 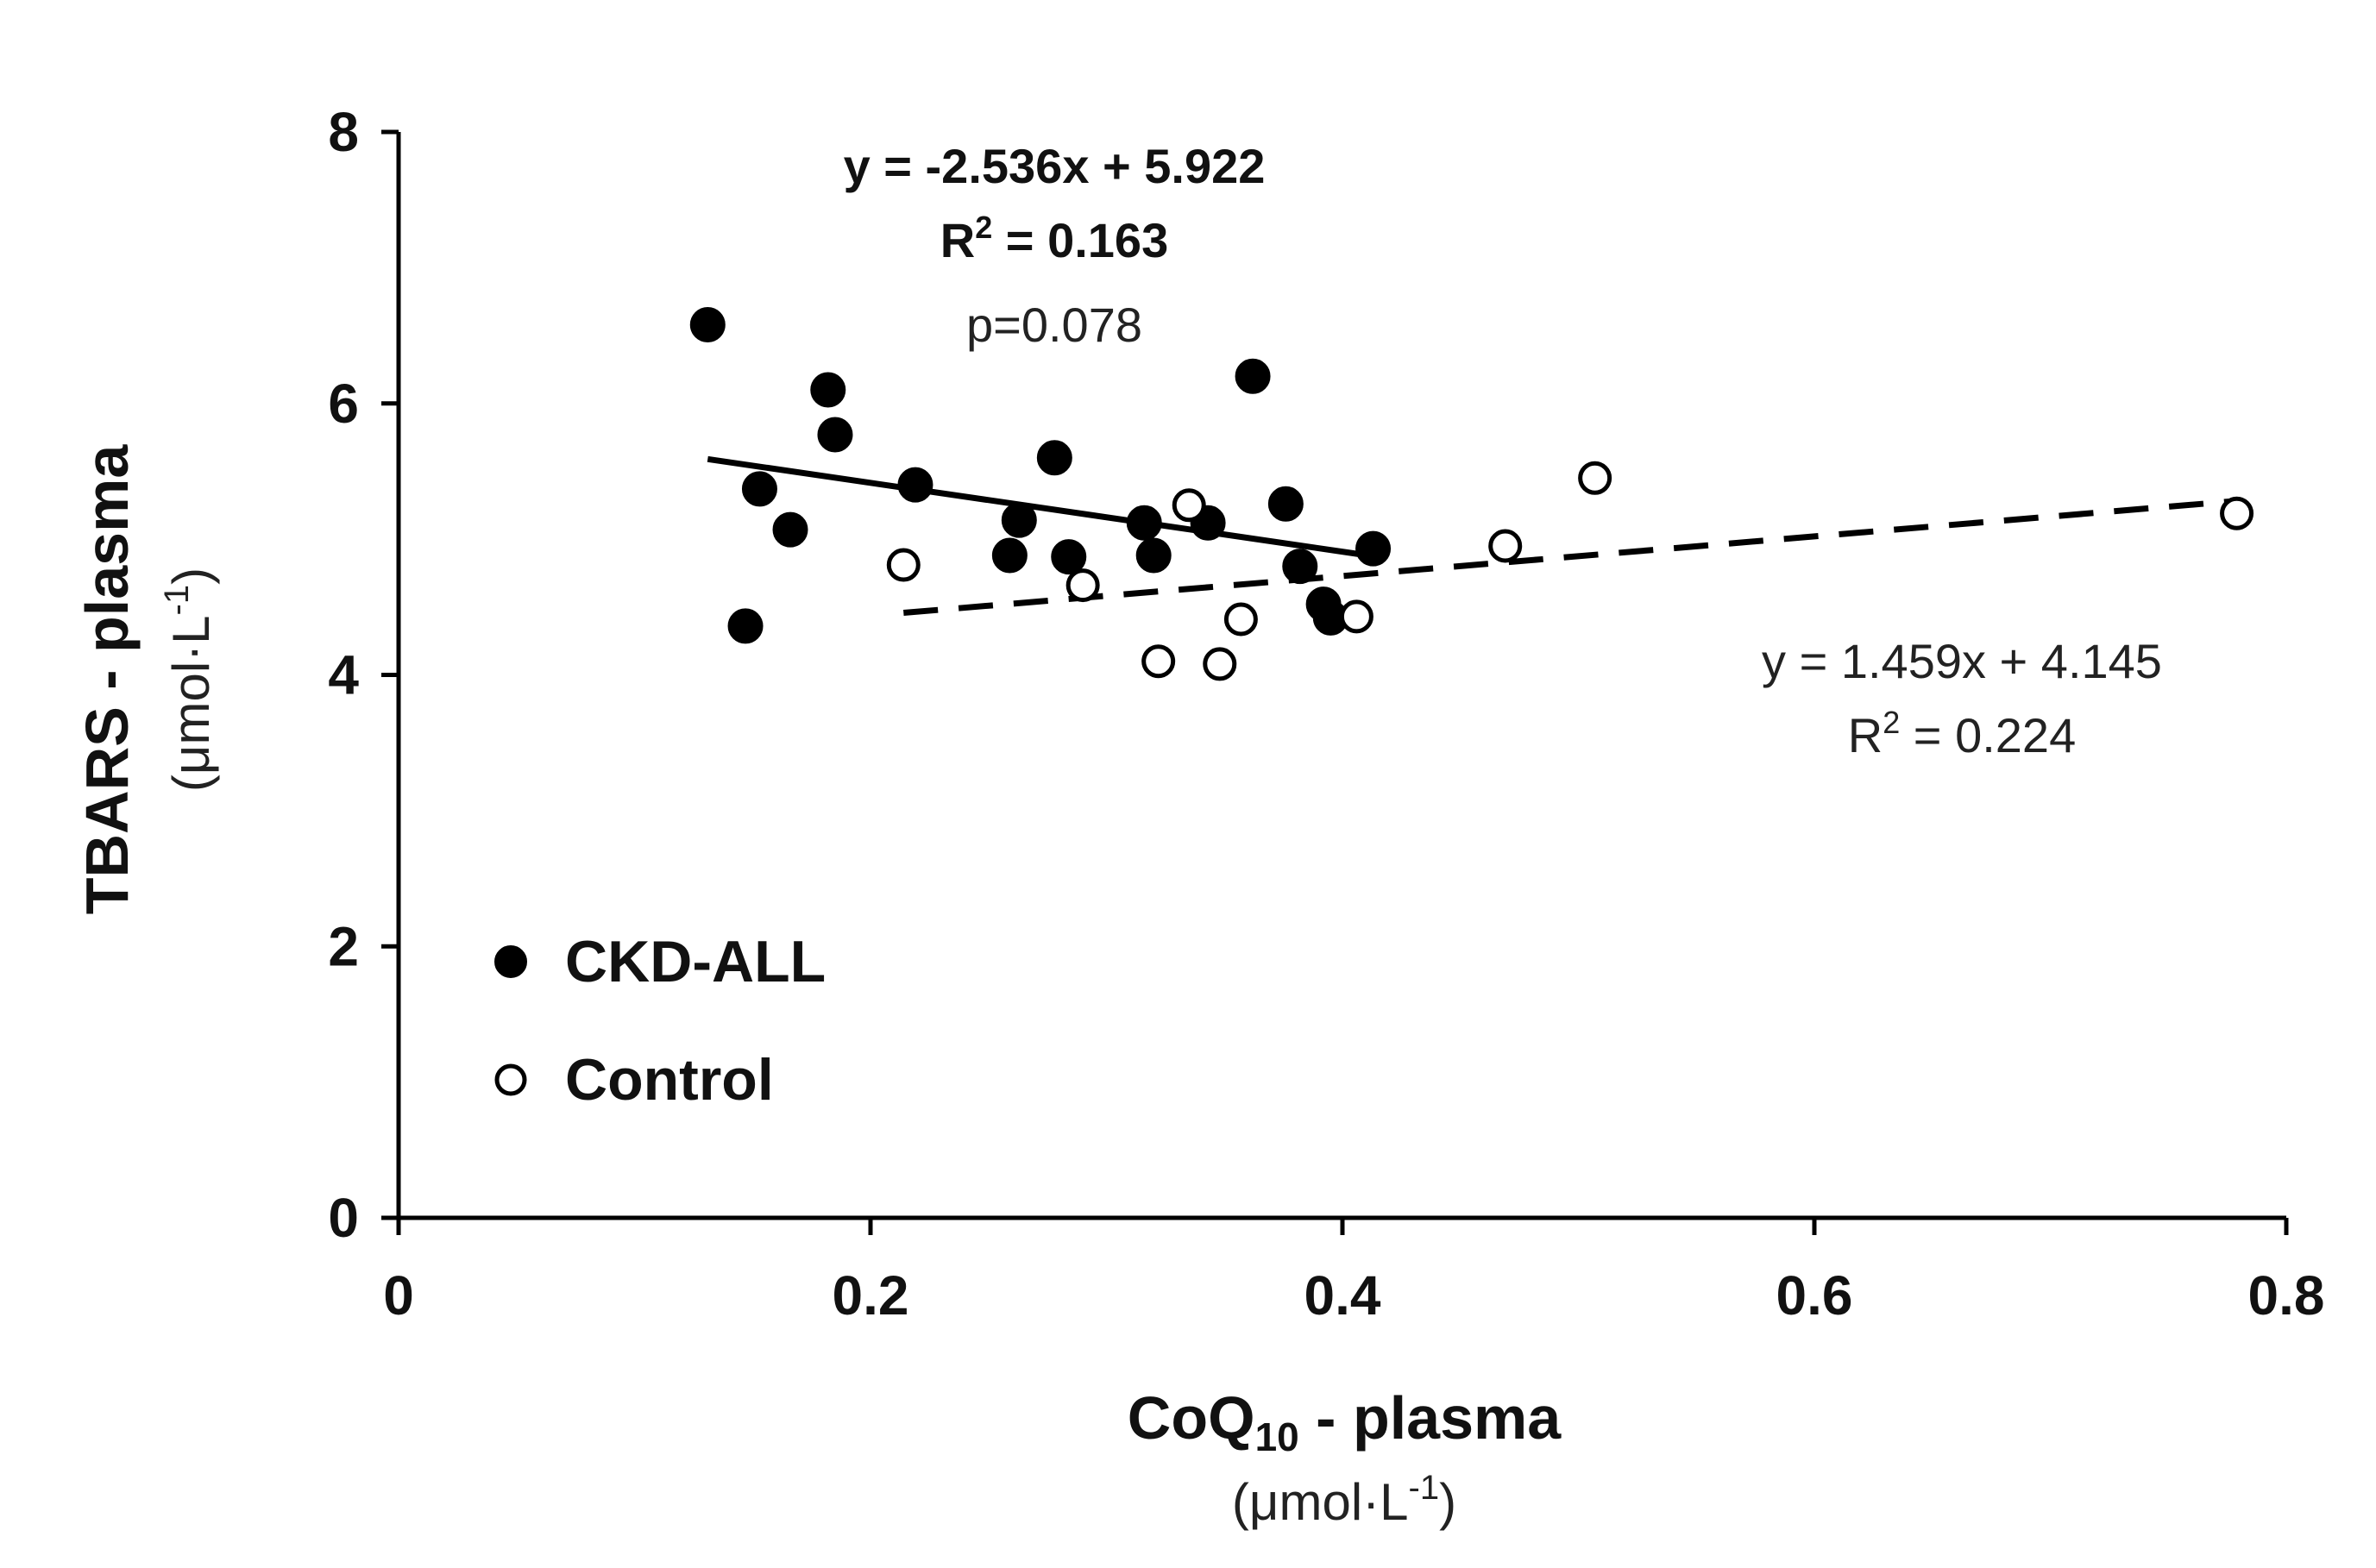 What do you see at coordinates (344, 1218) in the screenshot?
I see `y-tick-label: 0` at bounding box center [344, 1218].